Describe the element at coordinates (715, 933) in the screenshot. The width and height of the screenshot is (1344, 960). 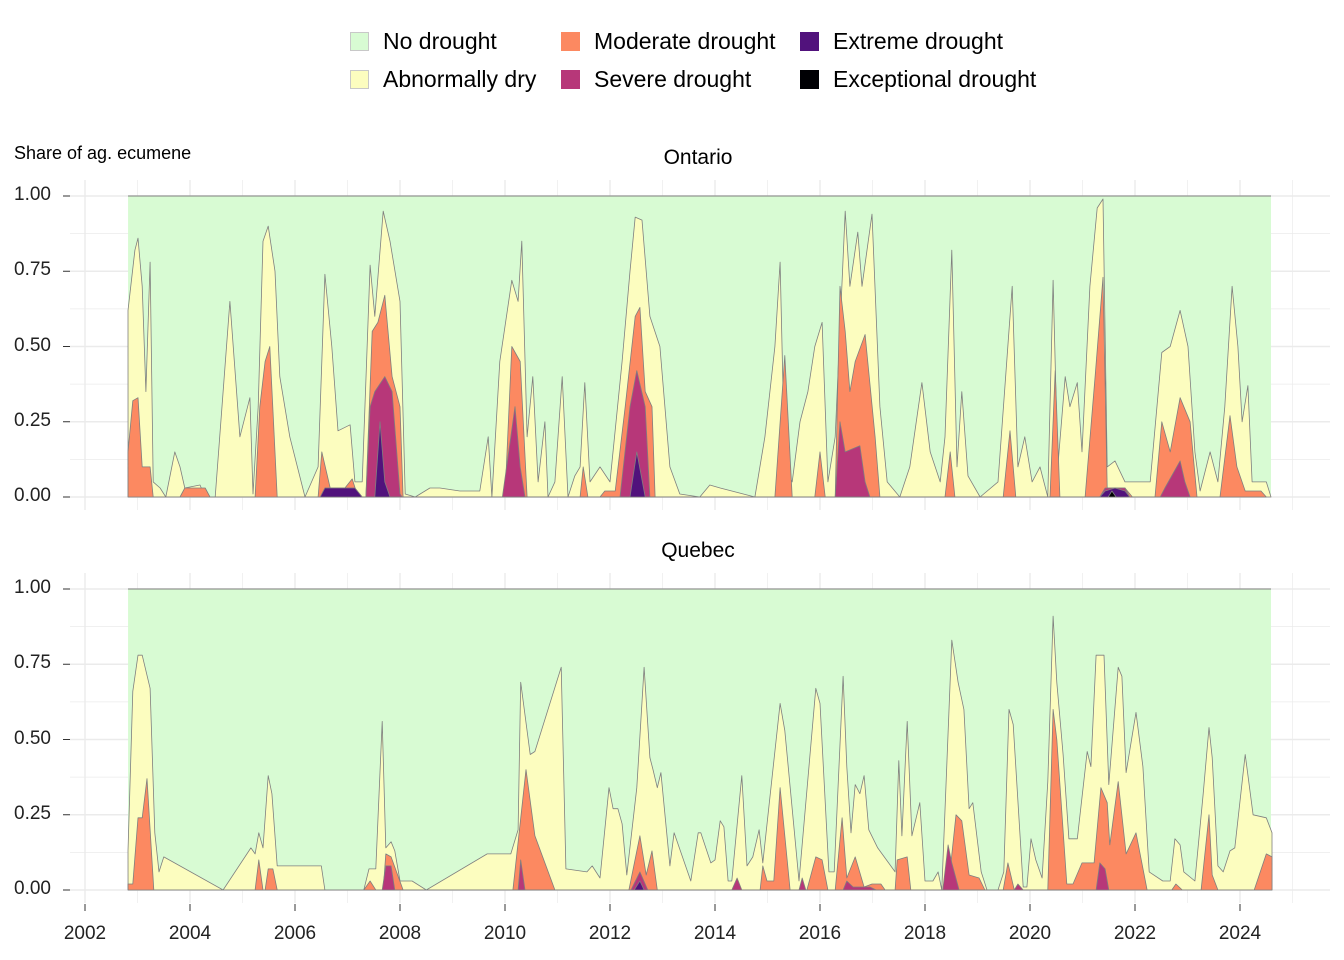
I see `x-tick-label: 2014` at that location.